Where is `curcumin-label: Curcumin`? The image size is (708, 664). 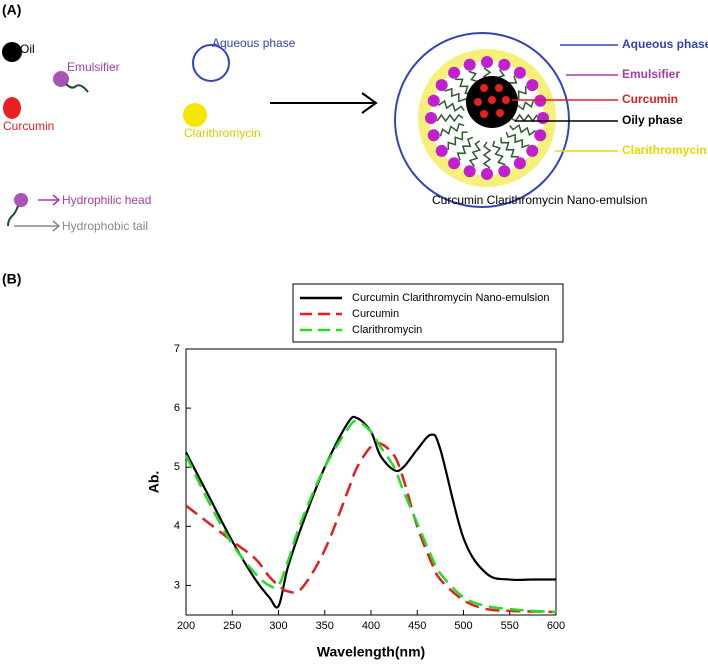 curcumin-label: Curcumin is located at coordinates (28, 126).